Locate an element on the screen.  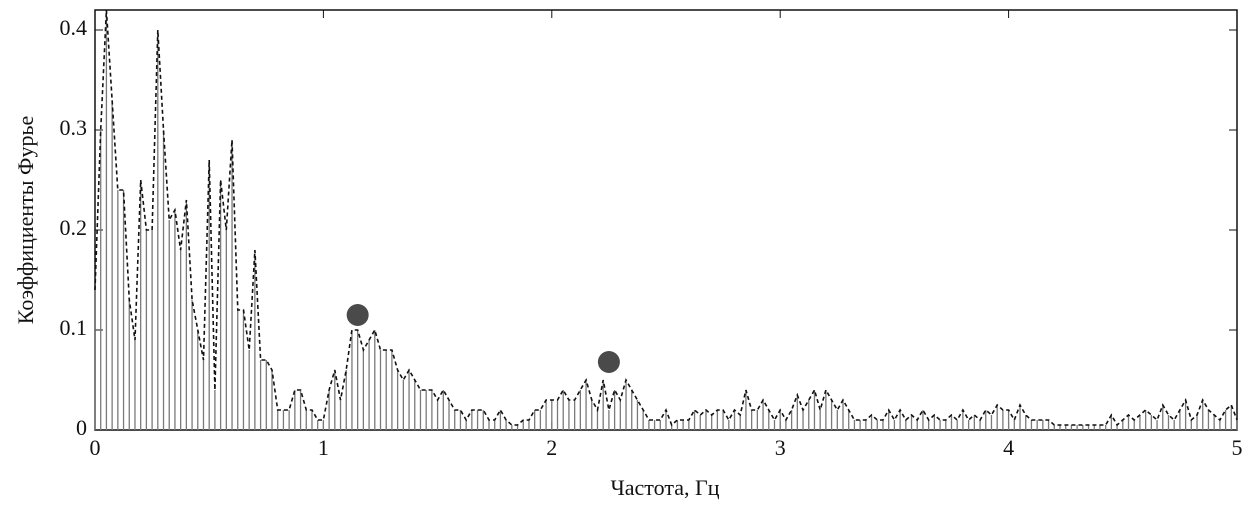
x-tick-label: 0 is located at coordinates (95, 447).